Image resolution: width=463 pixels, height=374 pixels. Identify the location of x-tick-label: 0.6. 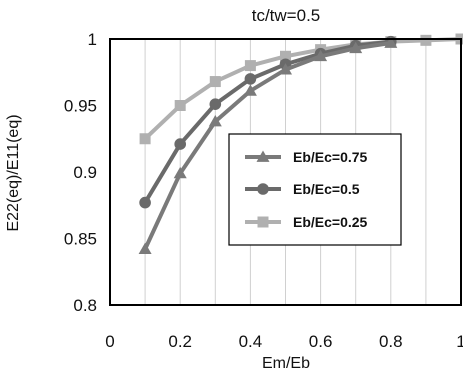
(321, 341).